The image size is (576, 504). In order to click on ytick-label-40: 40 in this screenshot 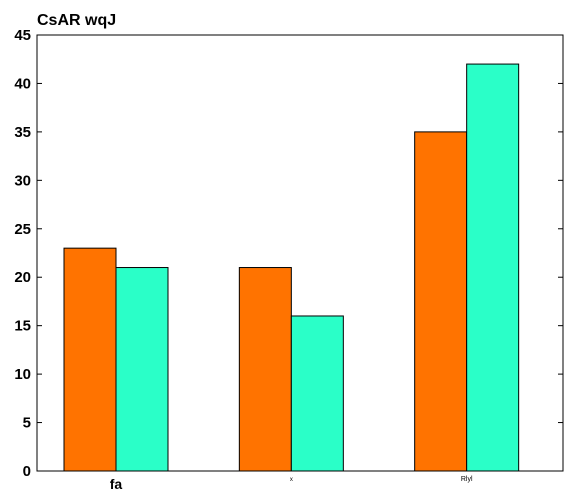, I will do `click(22, 83)`.